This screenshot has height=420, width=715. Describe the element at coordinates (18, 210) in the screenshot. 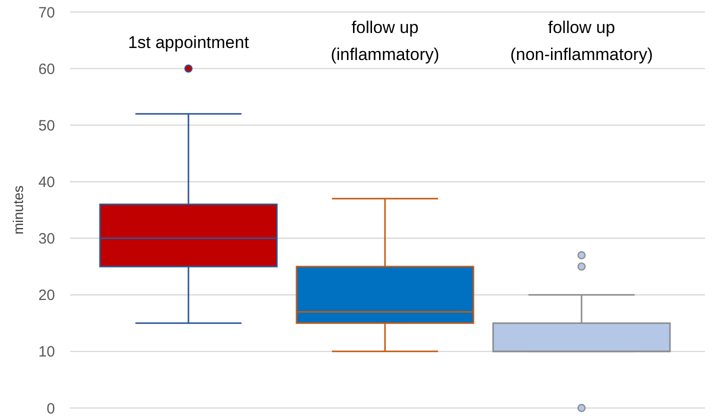

I see `y-axis-title: minutes` at that location.